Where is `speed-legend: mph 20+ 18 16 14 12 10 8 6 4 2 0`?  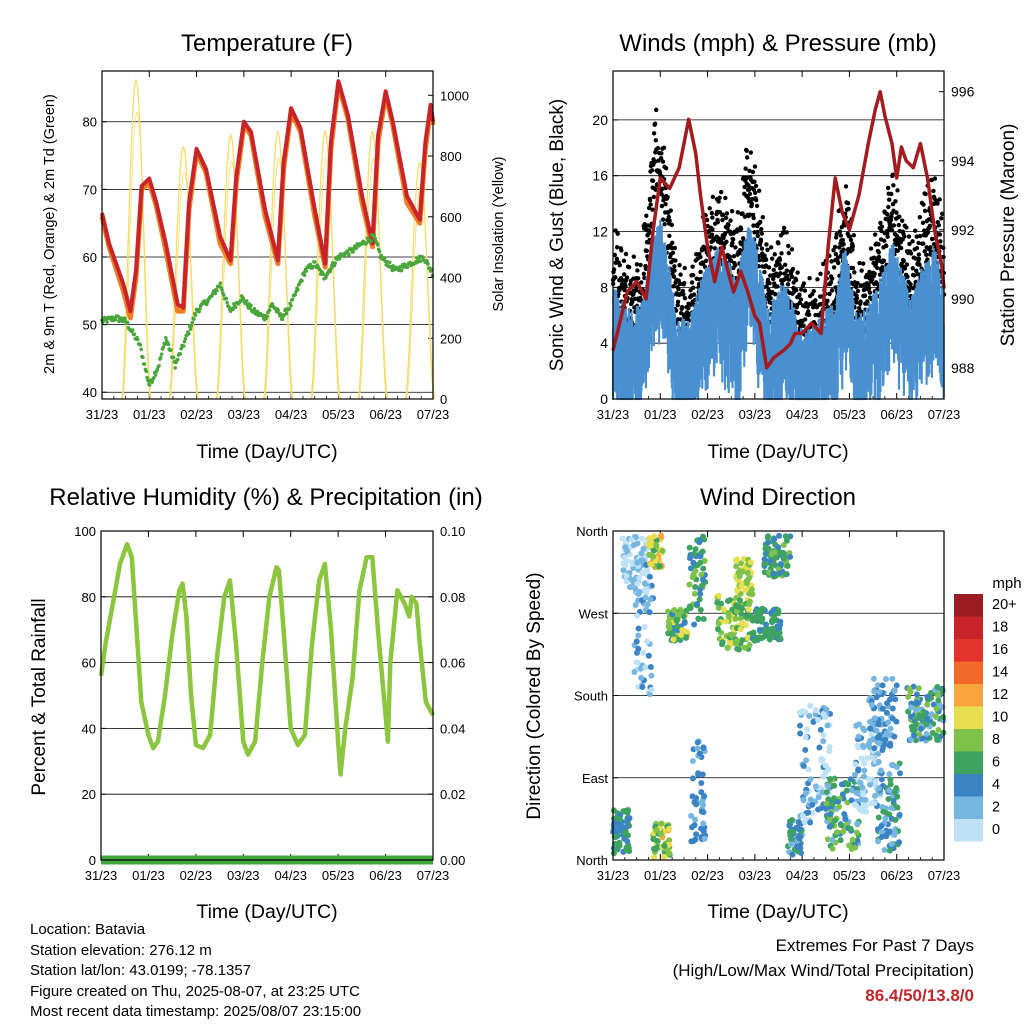 speed-legend: mph 20+ 18 16 14 12 10 8 6 4 2 0 is located at coordinates (988, 708).